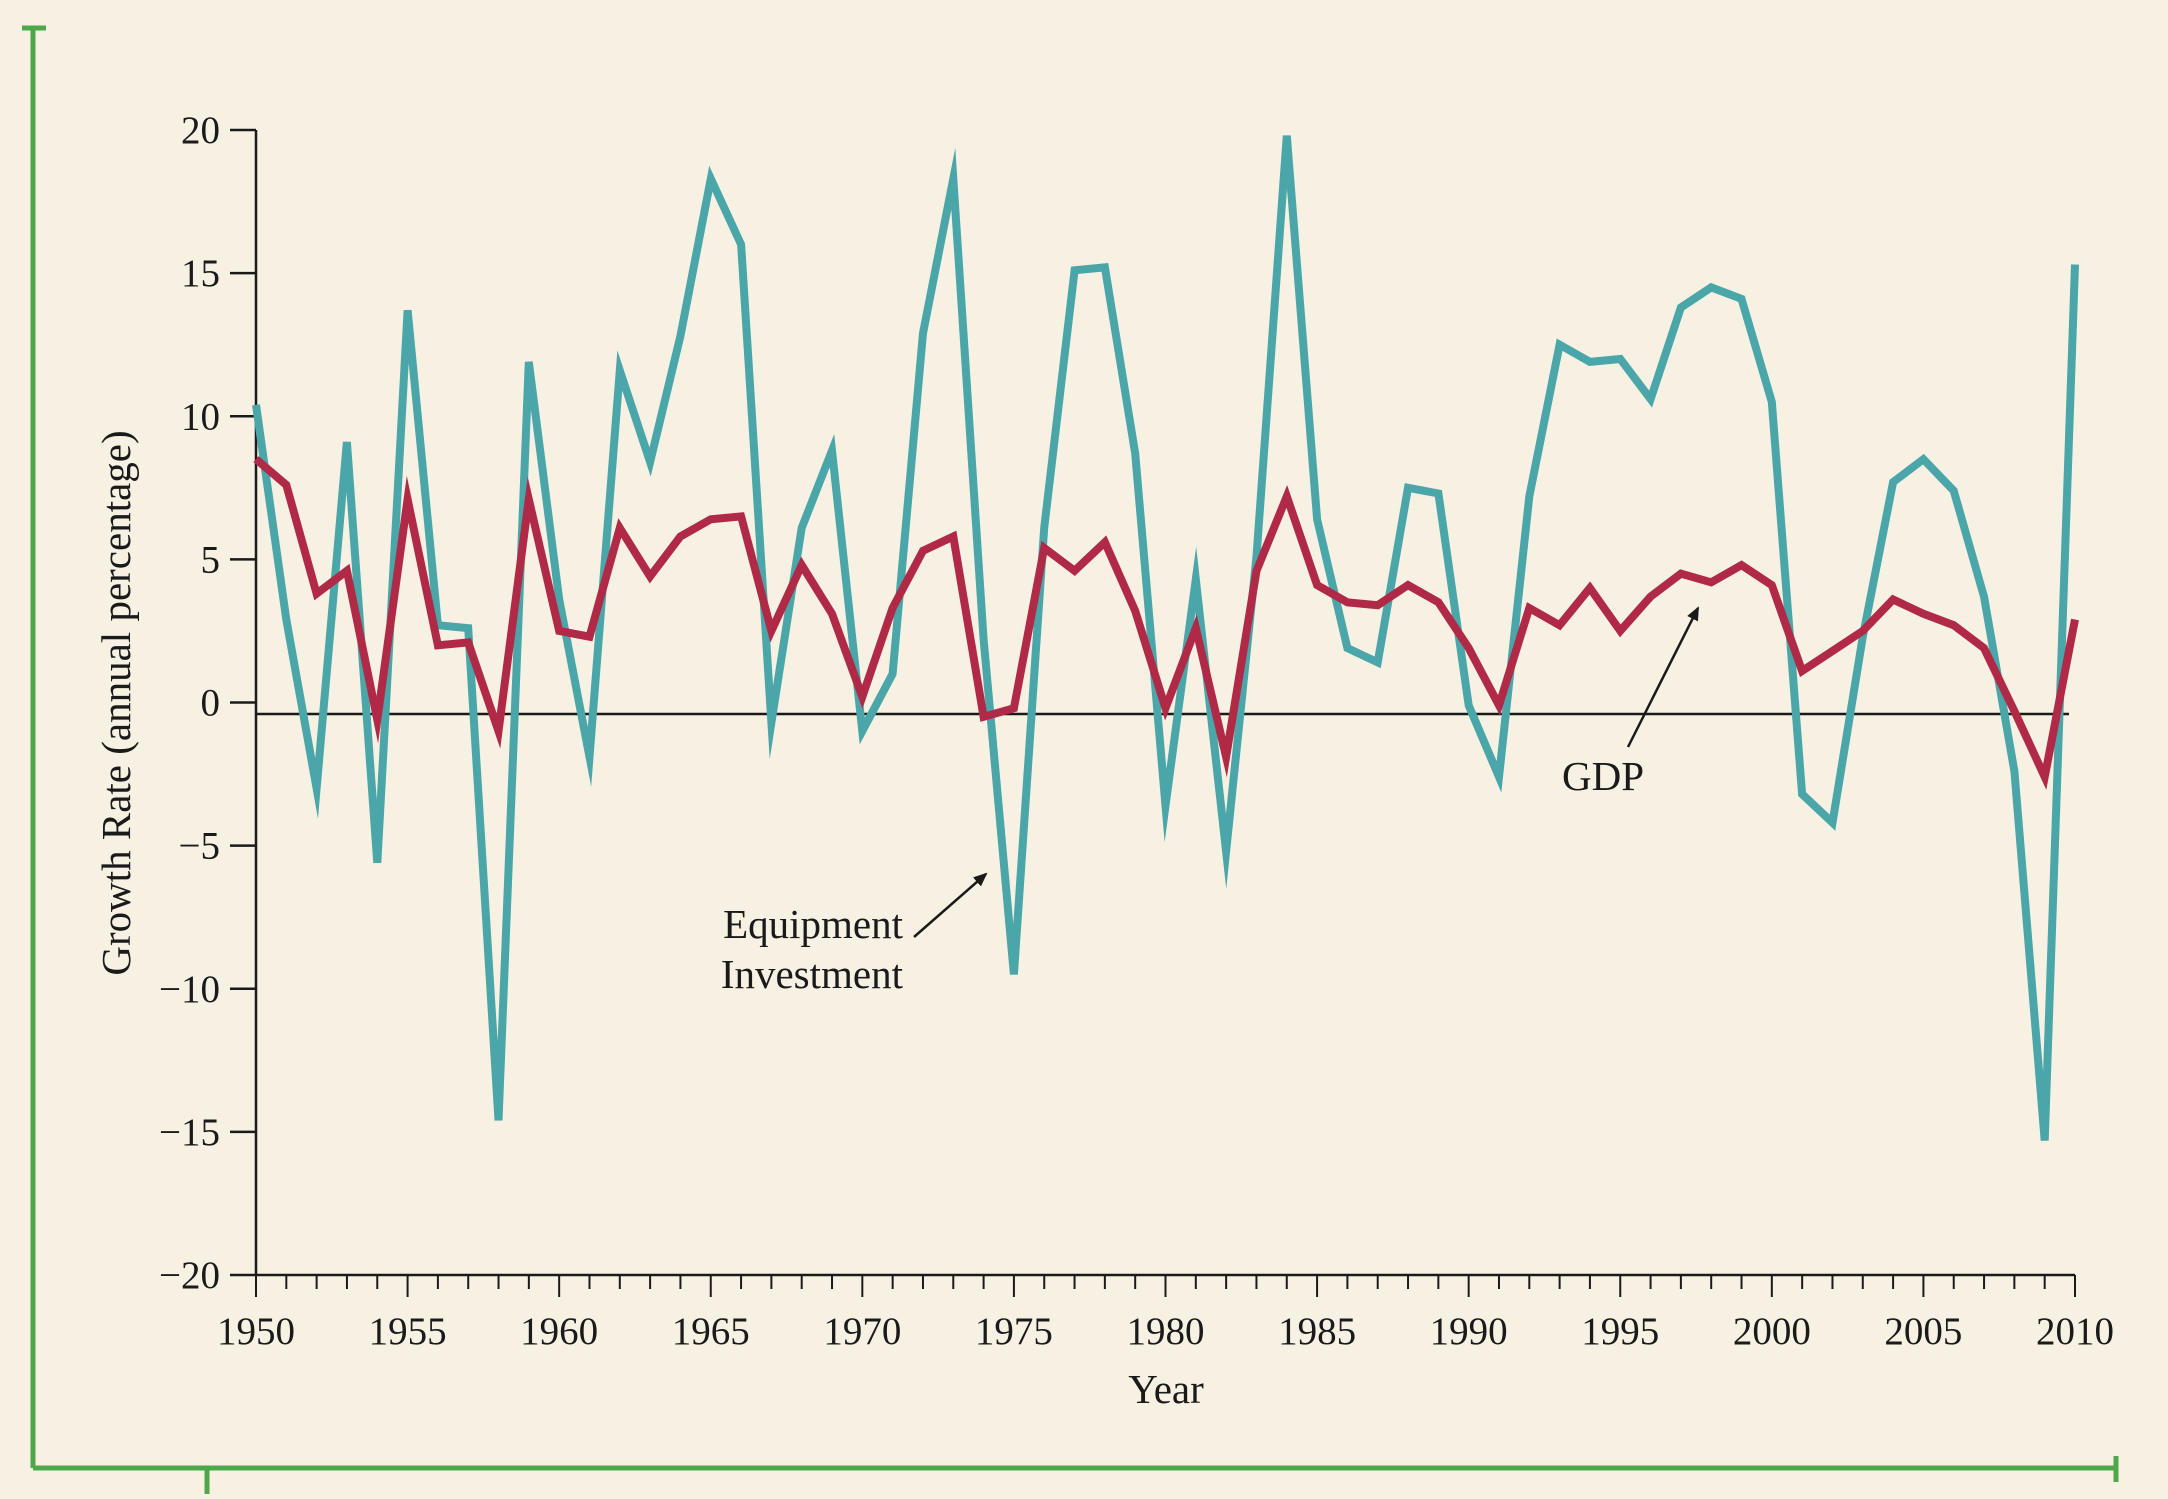 This screenshot has width=2168, height=1499. What do you see at coordinates (200, 130) in the screenshot?
I see `y-tick-label: 20` at bounding box center [200, 130].